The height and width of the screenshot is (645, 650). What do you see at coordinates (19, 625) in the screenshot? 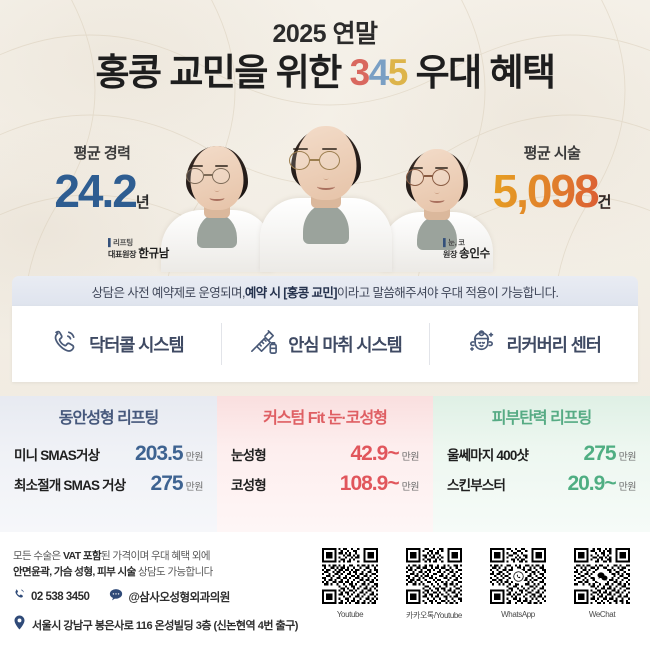
I see `location-pin-icon` at bounding box center [19, 625].